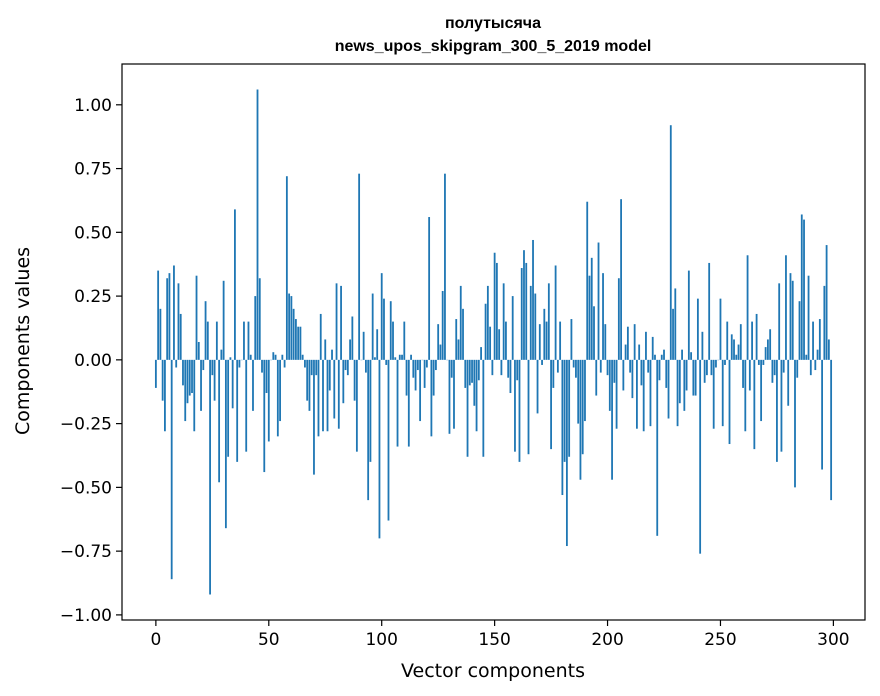 The height and width of the screenshot is (696, 880). Describe the element at coordinates (86, 616) in the screenshot. I see `y-tick-label: −1.00` at that location.